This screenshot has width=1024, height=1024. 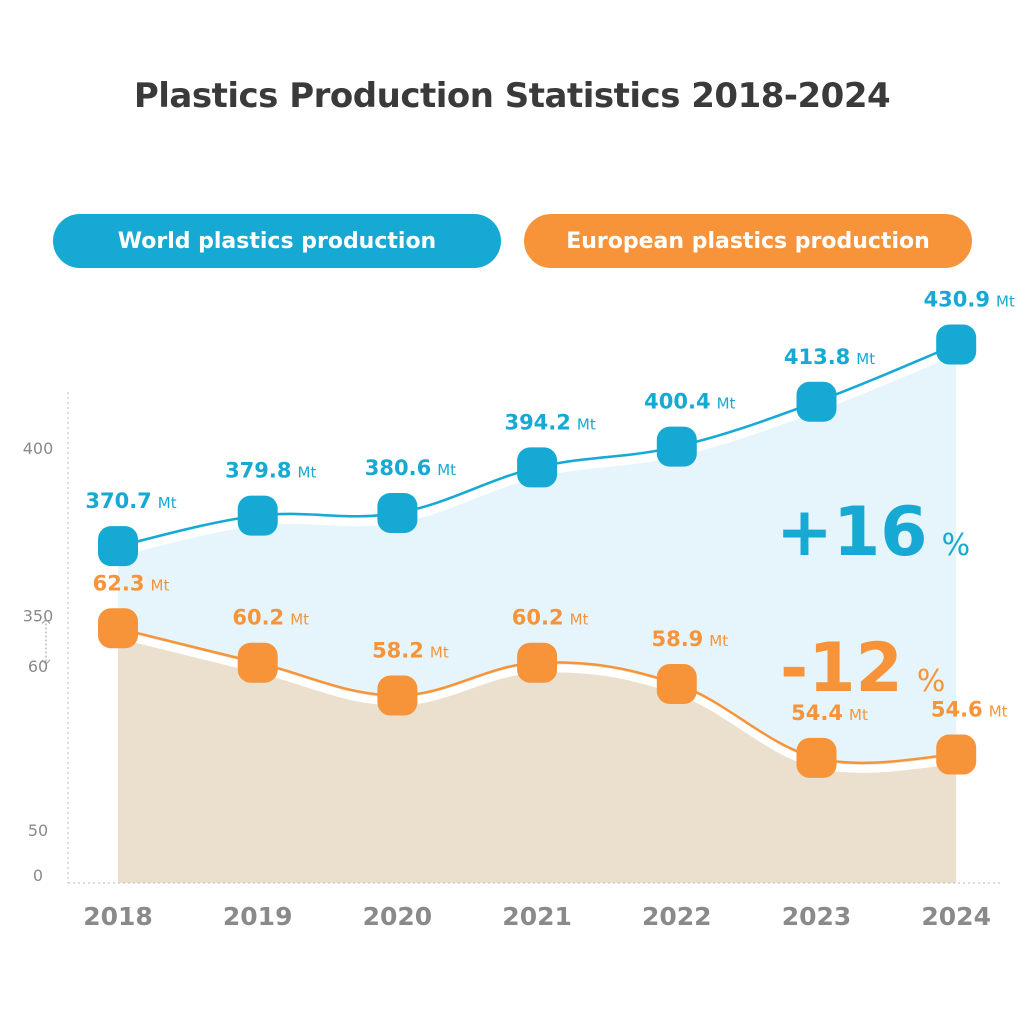 I want to click on legend-europe-label: European plastics production, so click(x=748, y=241).